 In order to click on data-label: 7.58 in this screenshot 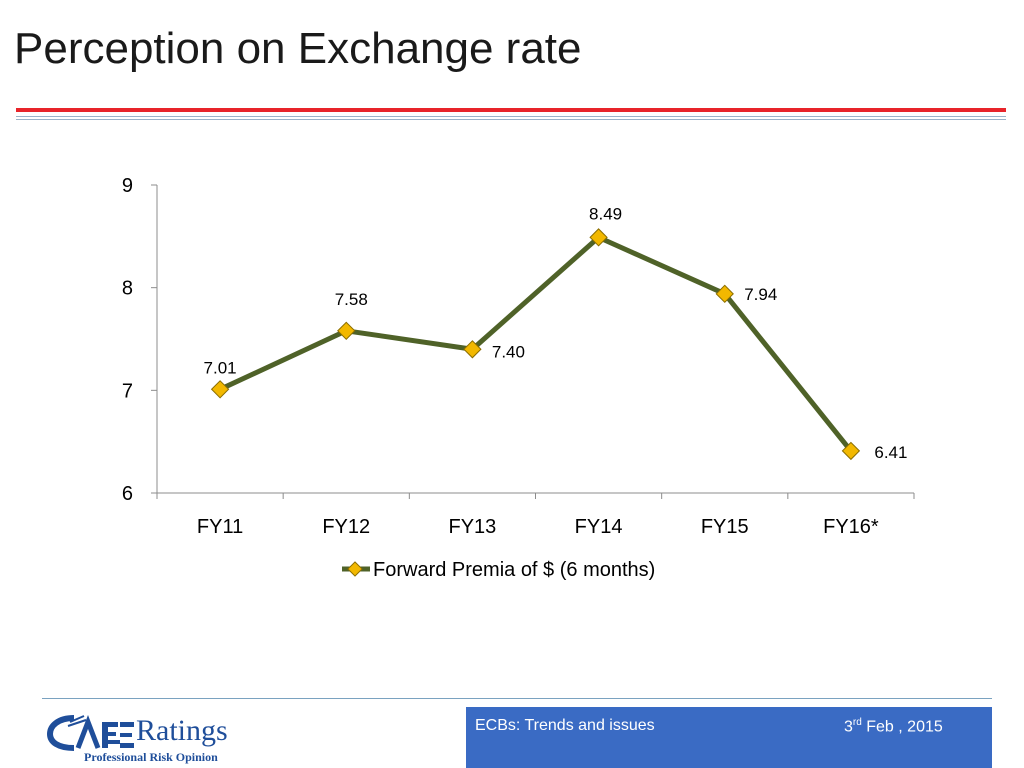, I will do `click(351, 299)`.